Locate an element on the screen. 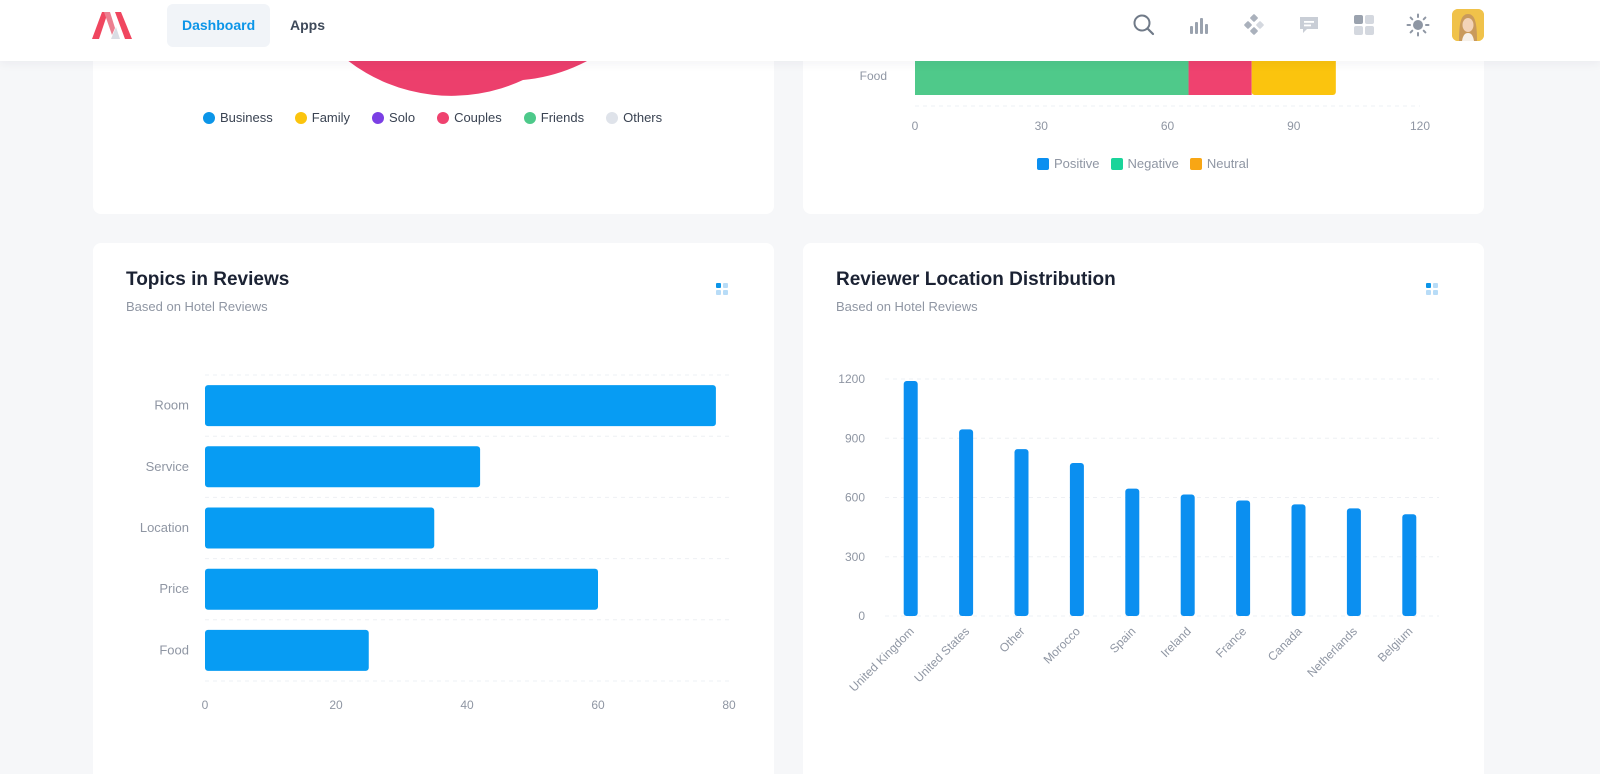 This screenshot has width=1600, height=774. x-tick-label: France is located at coordinates (1231, 642).